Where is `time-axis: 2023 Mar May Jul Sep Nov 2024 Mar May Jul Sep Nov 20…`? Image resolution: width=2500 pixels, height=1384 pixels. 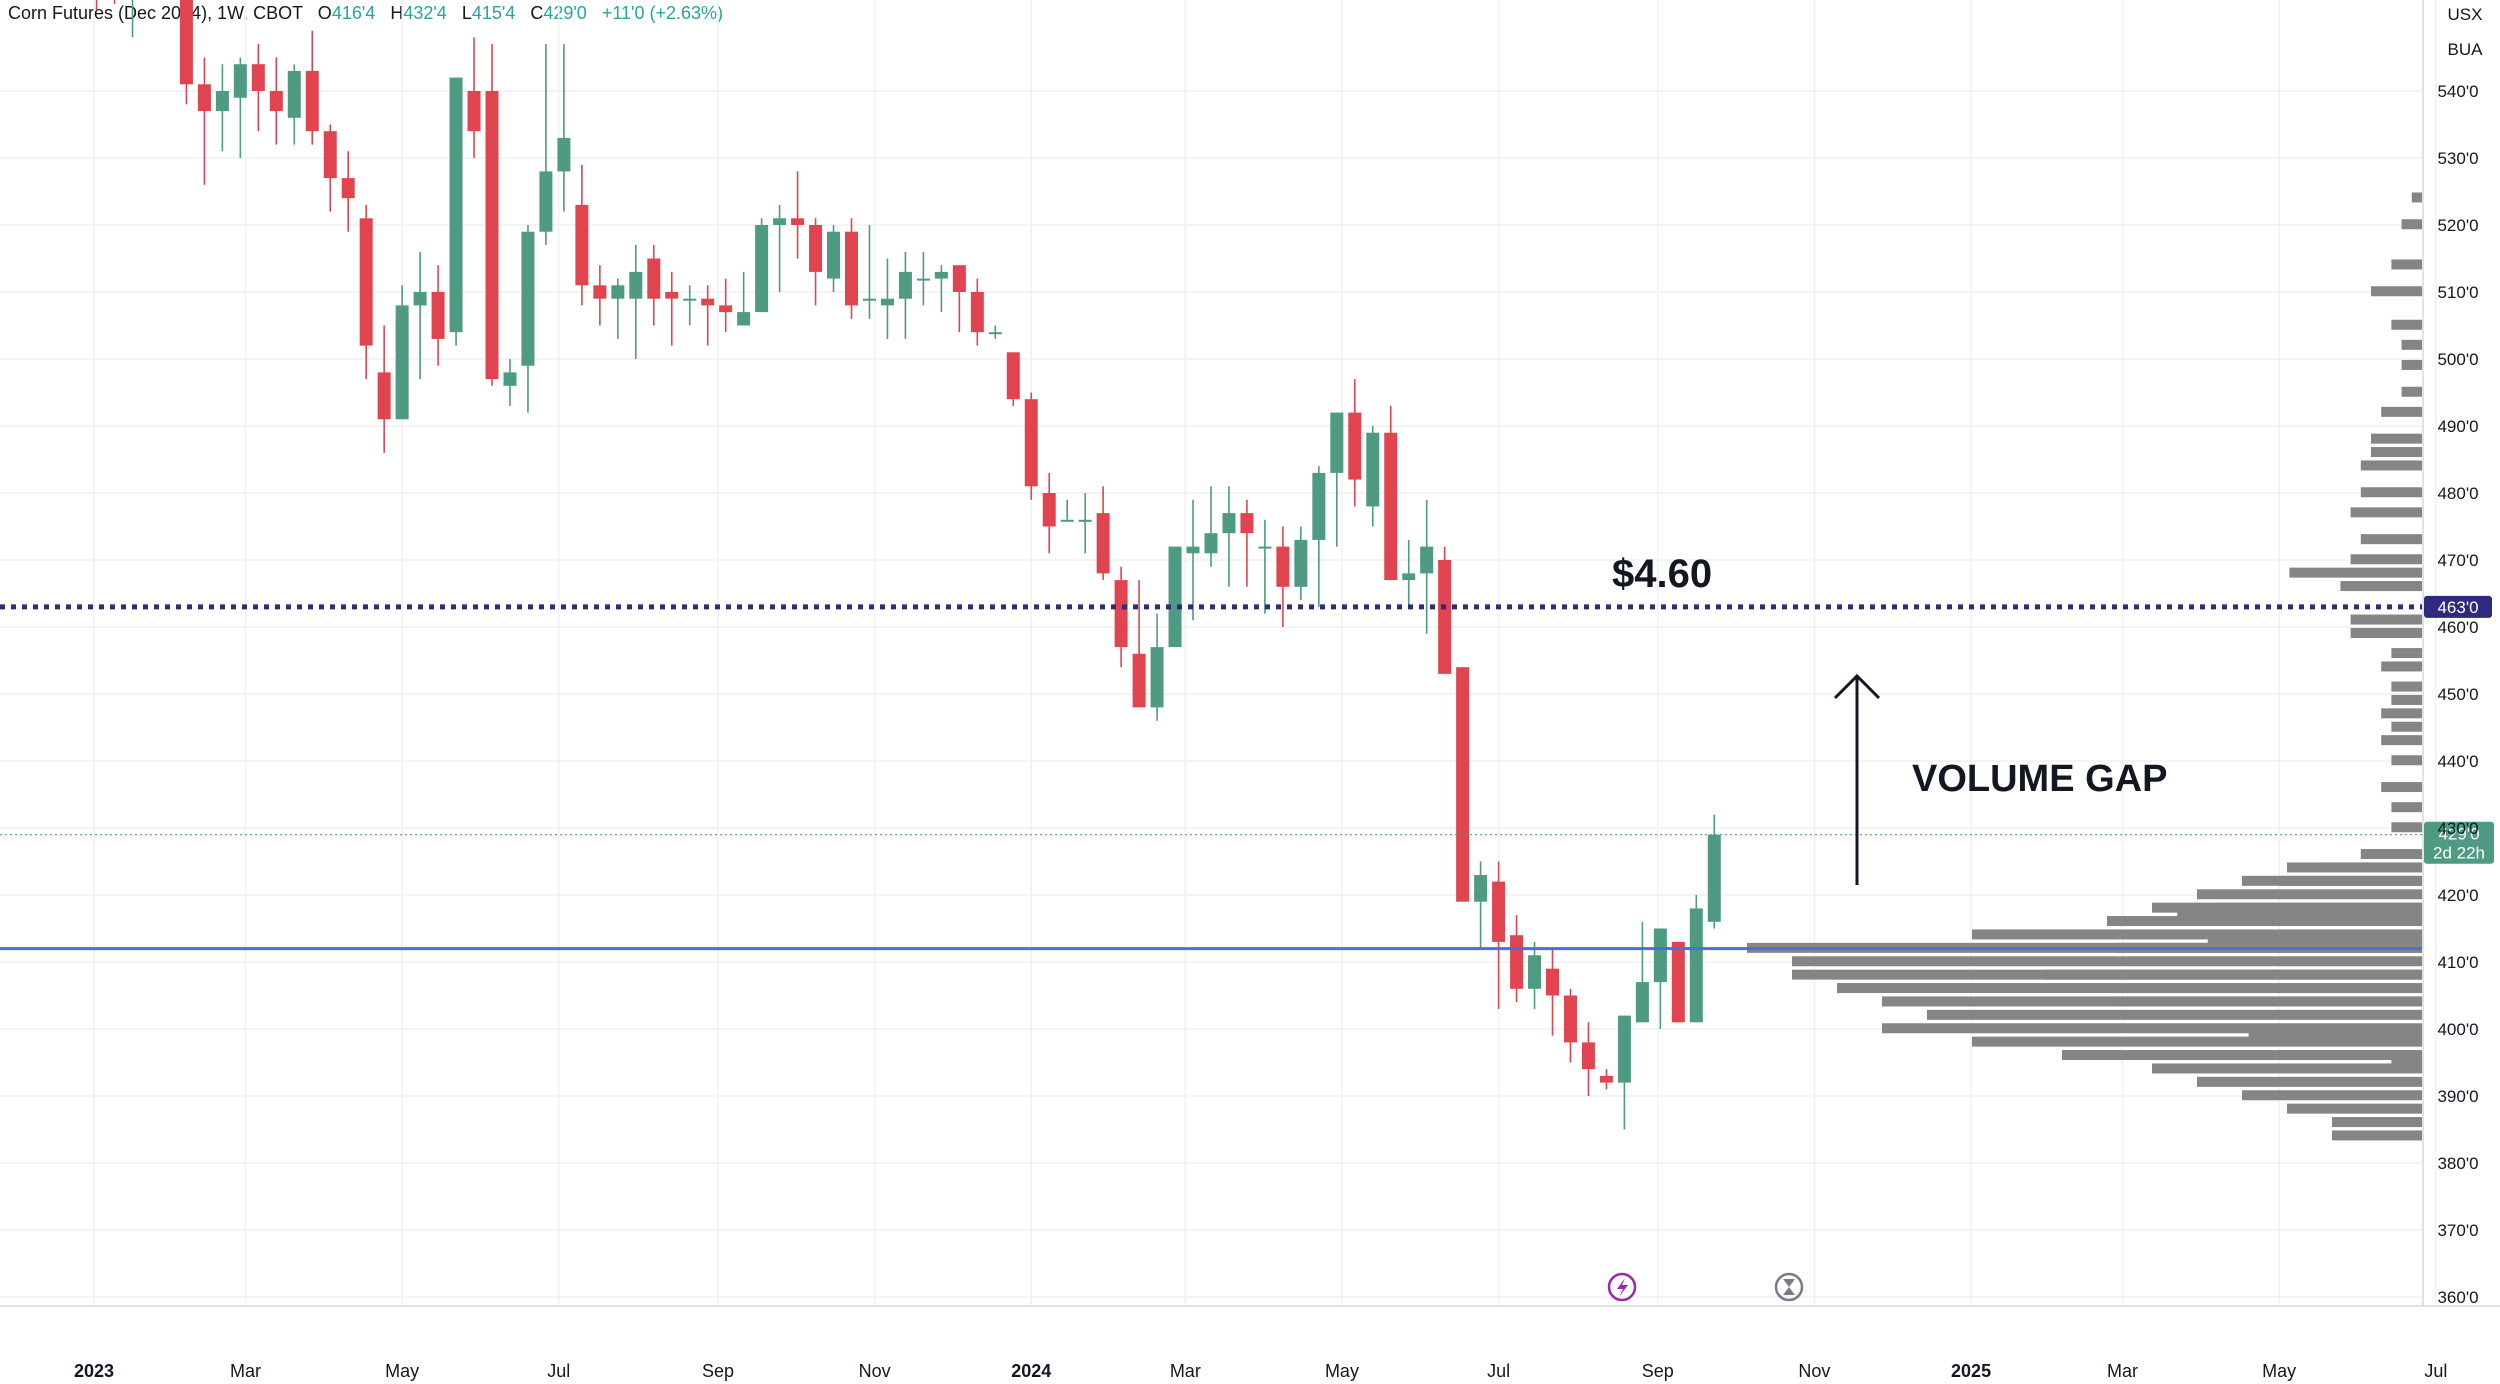
time-axis: 2023 Mar May Jul Sep Nov 2024 Mar May Jul Sep Nov 20… is located at coordinates (1250, 1343).